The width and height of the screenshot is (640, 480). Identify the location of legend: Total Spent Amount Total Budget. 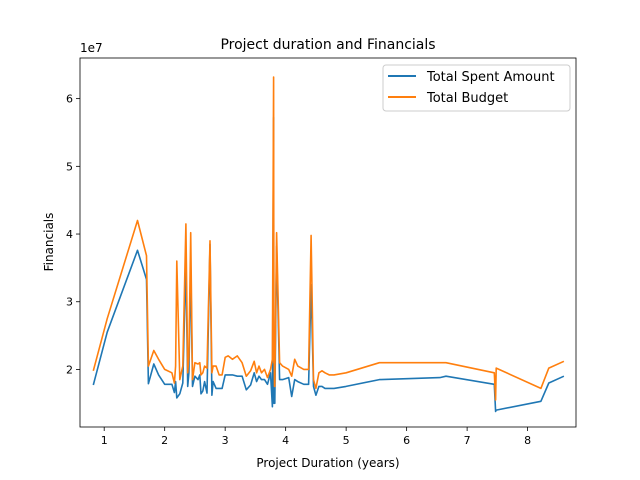
(476, 88).